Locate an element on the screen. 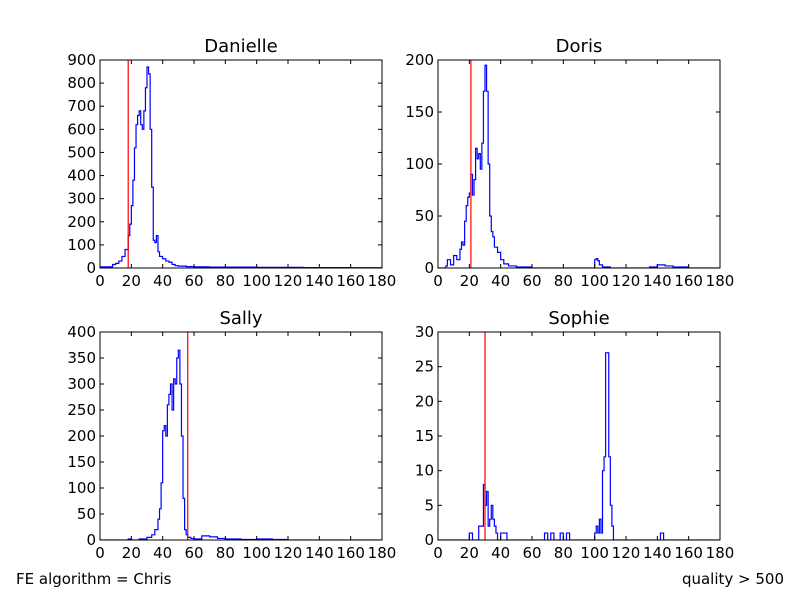  histogram-series-sophie is located at coordinates (579, 446).